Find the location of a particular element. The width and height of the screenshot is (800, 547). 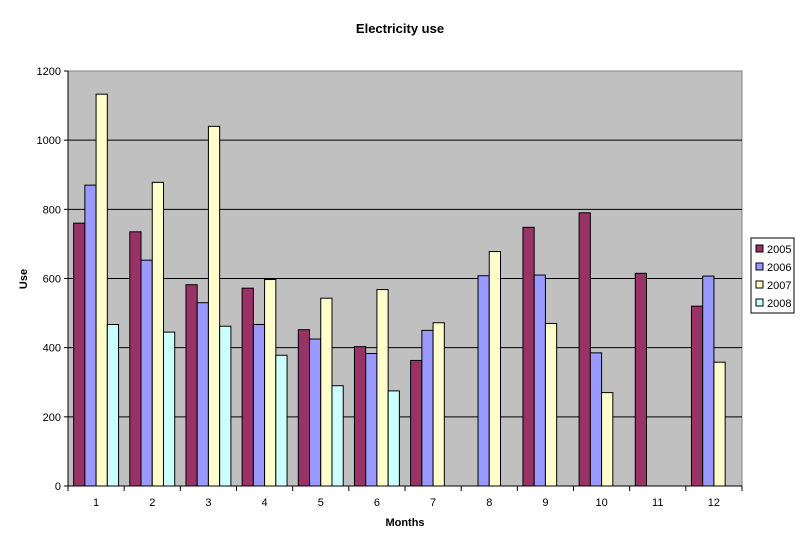

x-tick-label: 1 is located at coordinates (96, 503).